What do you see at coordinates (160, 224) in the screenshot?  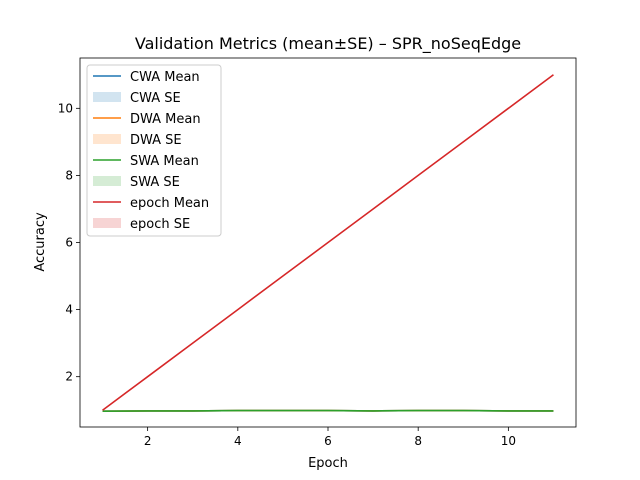 I see `legend-label: epoch SE` at bounding box center [160, 224].